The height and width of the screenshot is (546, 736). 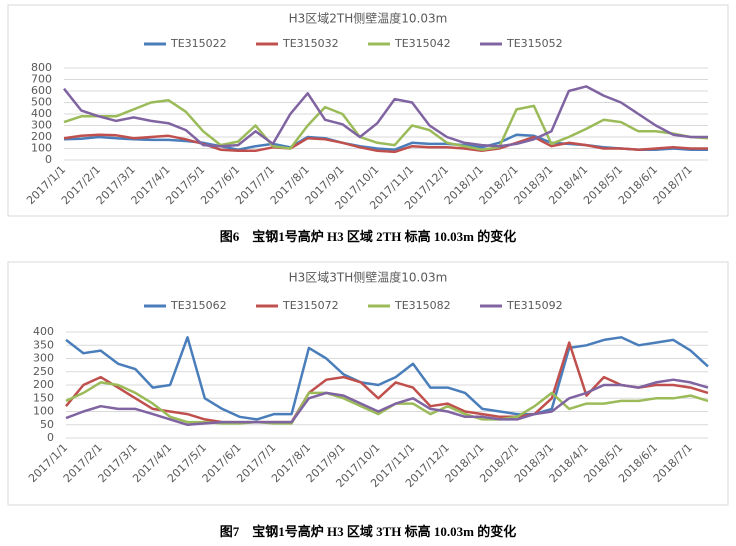 I want to click on legend-label: TE315032, so click(x=310, y=43).